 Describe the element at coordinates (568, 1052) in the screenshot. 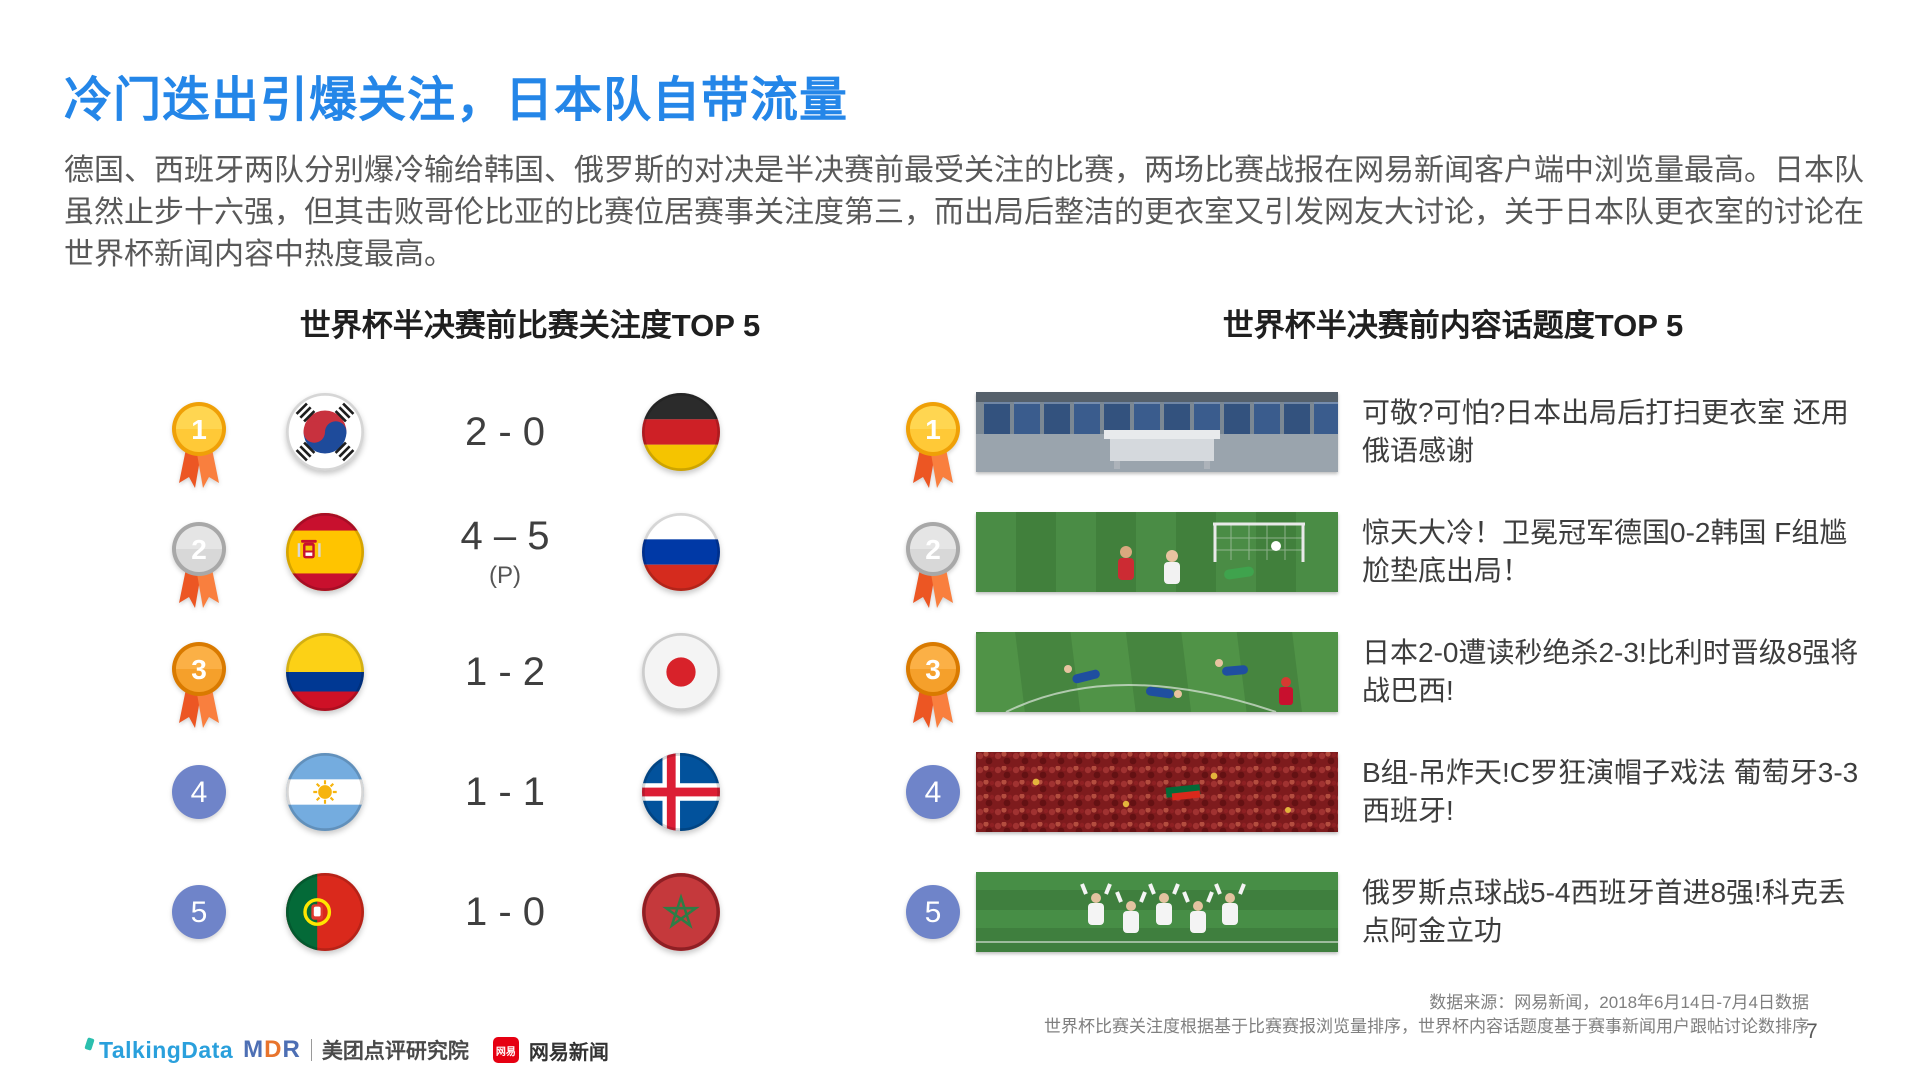

I see `logo-netease-label: 网易新闻` at that location.